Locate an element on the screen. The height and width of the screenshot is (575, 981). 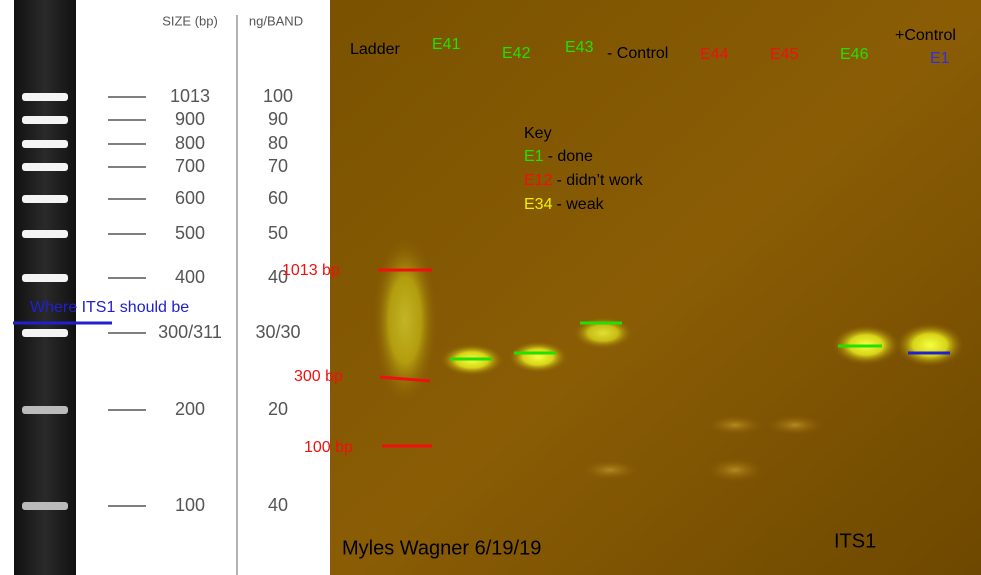
lane-label: E45 is located at coordinates (784, 54).